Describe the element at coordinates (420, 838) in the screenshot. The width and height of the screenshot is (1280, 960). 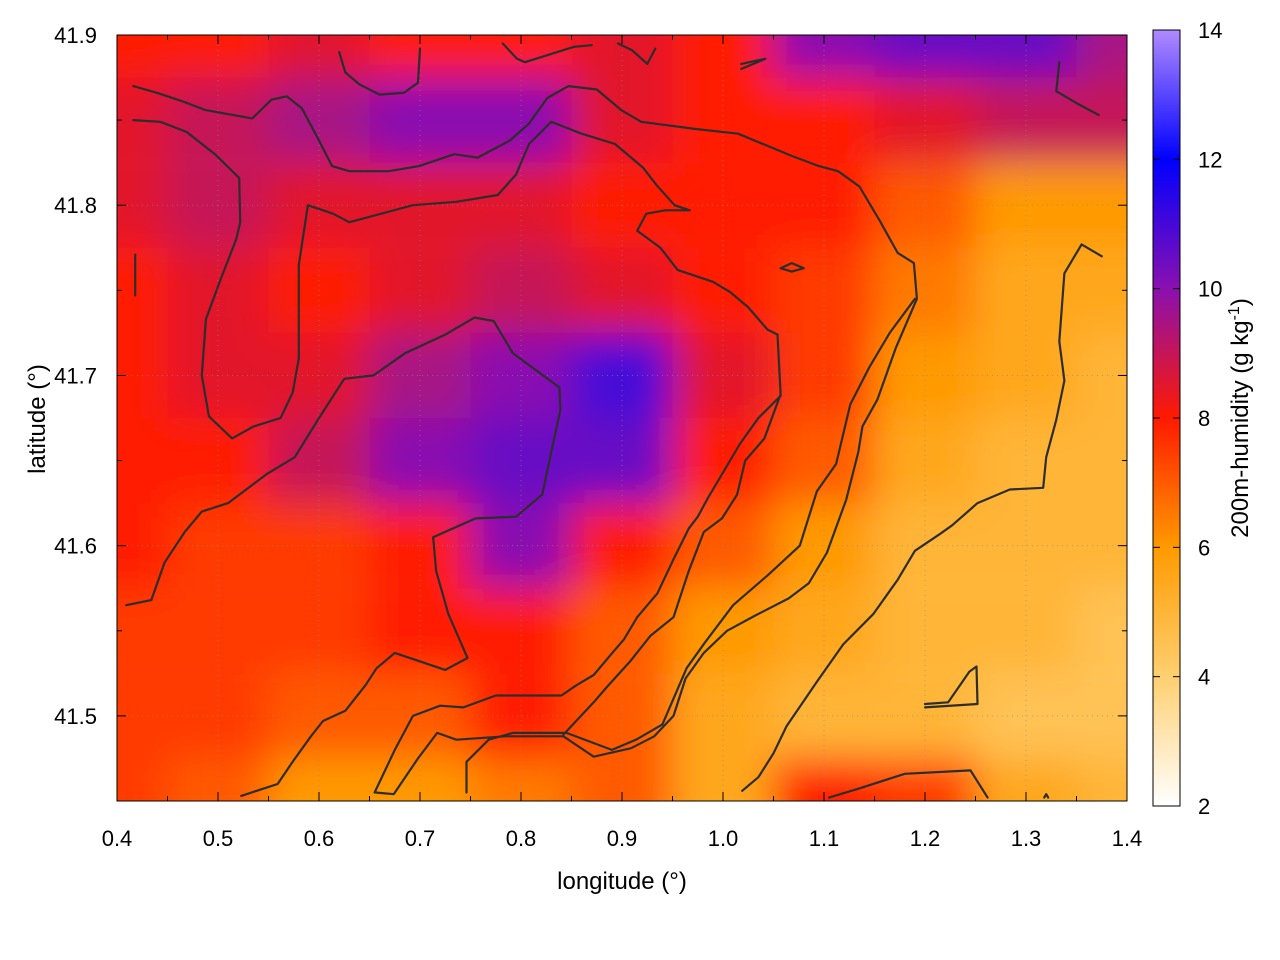
I see `x-tick-label: 0.7` at that location.